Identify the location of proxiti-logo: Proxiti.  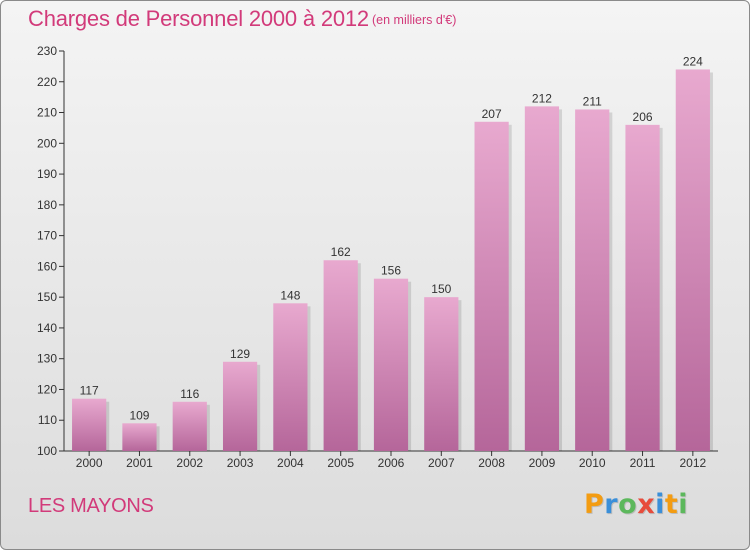
(636, 504).